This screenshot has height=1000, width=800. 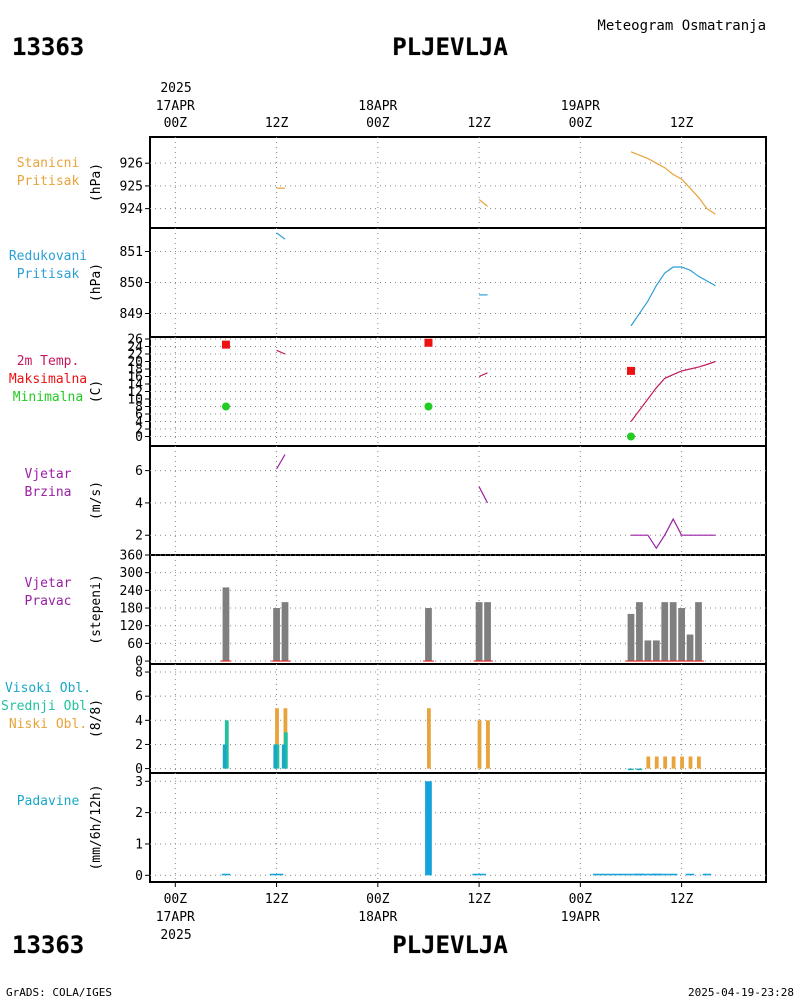 What do you see at coordinates (175, 88) in the screenshot?
I see `year-top: 2025` at bounding box center [175, 88].